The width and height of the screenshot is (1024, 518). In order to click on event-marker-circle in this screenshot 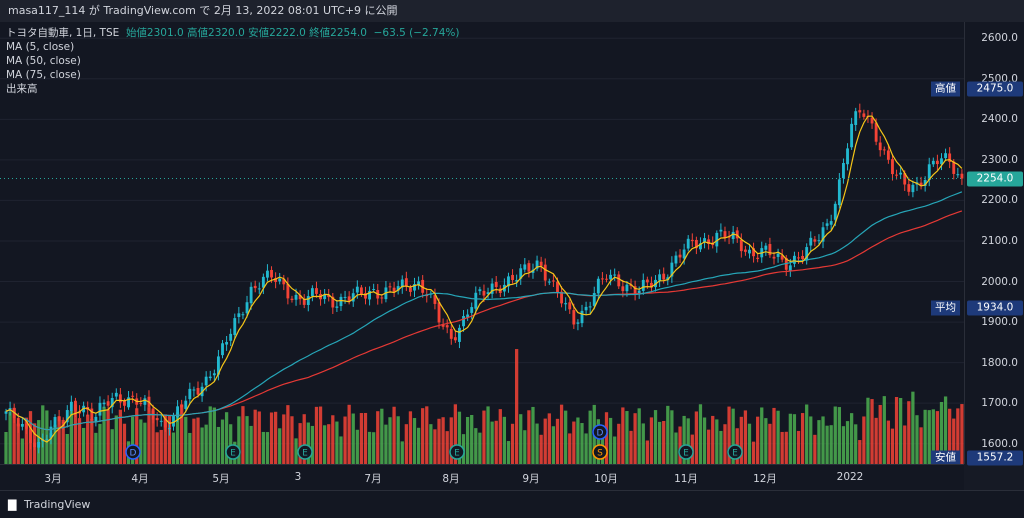, I will do `click(305, 452)`.